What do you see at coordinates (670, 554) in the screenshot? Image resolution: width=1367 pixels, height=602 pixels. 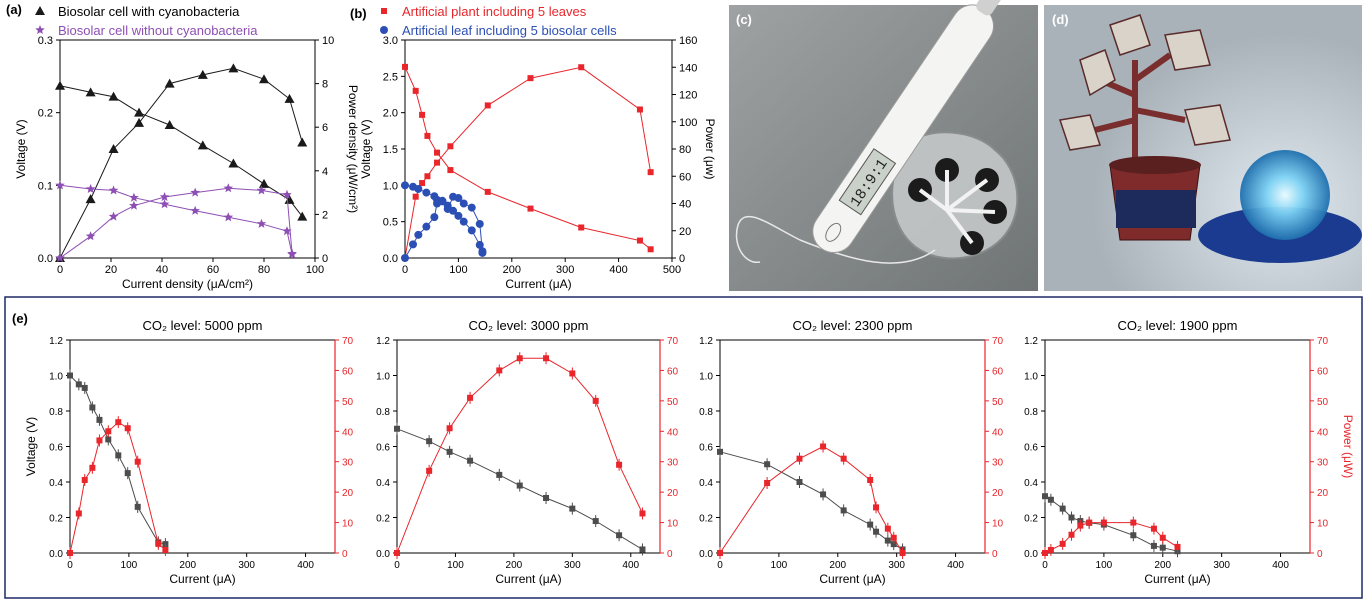 I see `y-right-tick-label: 0` at bounding box center [670, 554].